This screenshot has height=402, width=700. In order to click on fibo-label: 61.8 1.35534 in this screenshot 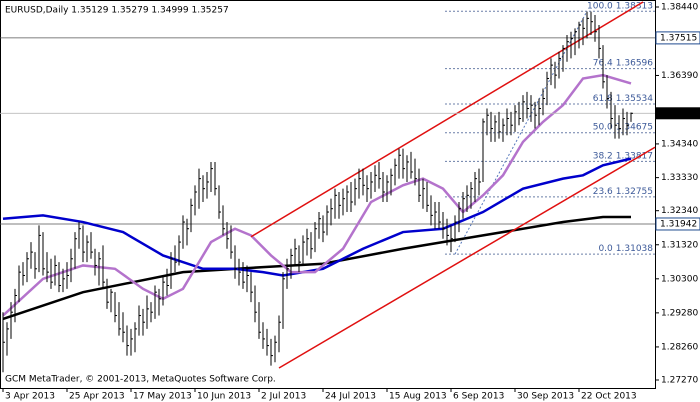, I will do `click(623, 99)`.